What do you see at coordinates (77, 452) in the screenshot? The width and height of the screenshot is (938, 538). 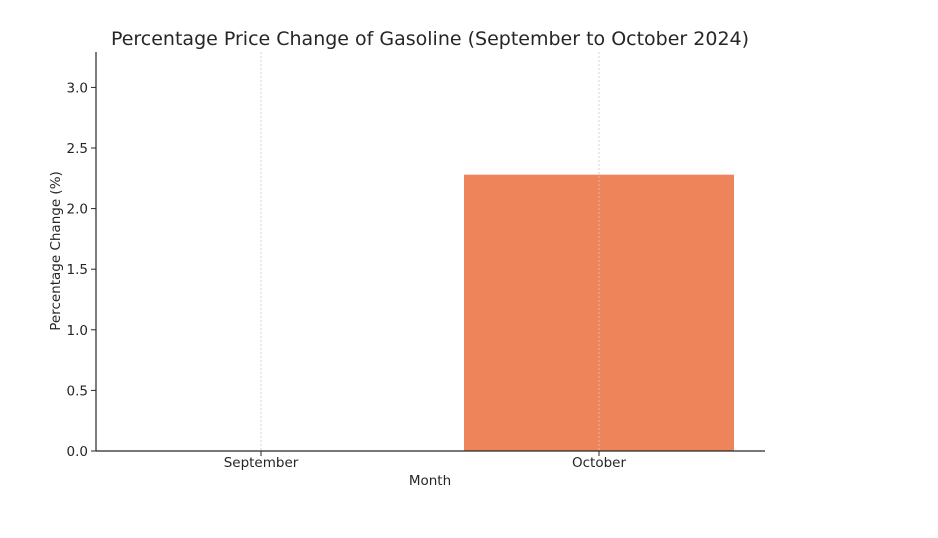 I see `y-tick-label: 0.0` at bounding box center [77, 452].